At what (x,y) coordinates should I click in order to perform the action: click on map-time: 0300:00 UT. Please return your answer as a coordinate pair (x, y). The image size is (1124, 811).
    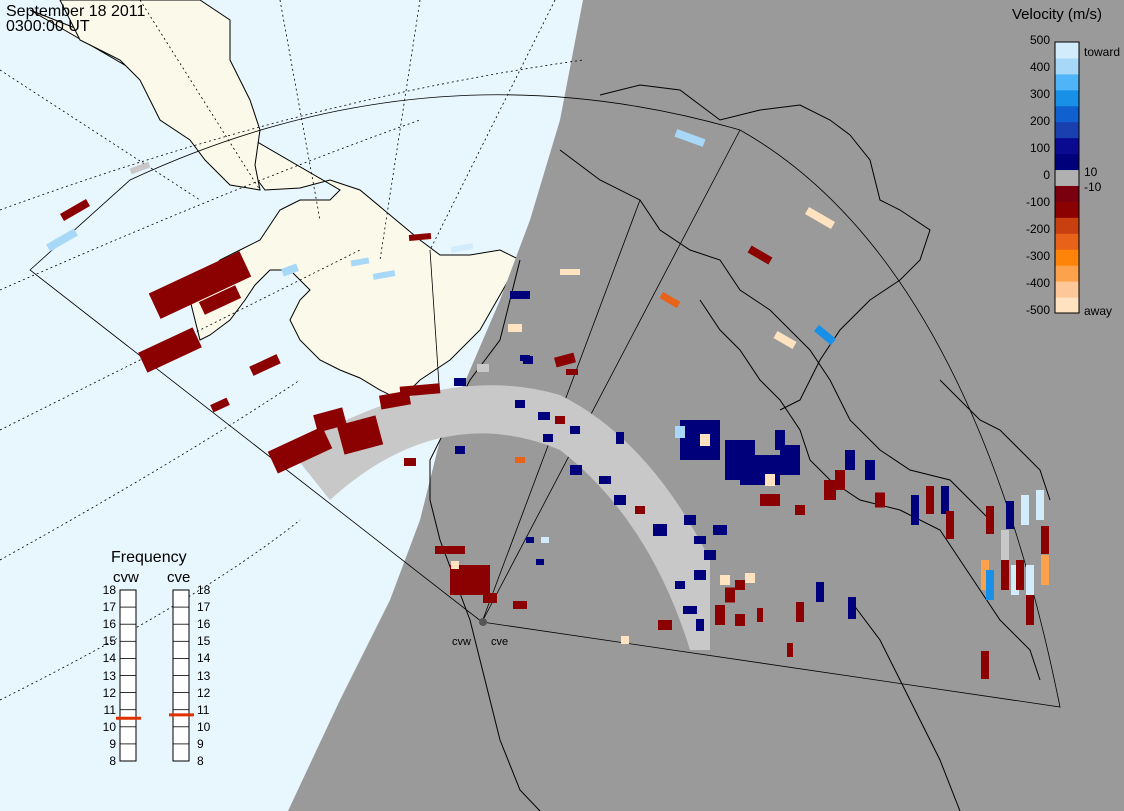
    Looking at the image, I should click on (48, 26).